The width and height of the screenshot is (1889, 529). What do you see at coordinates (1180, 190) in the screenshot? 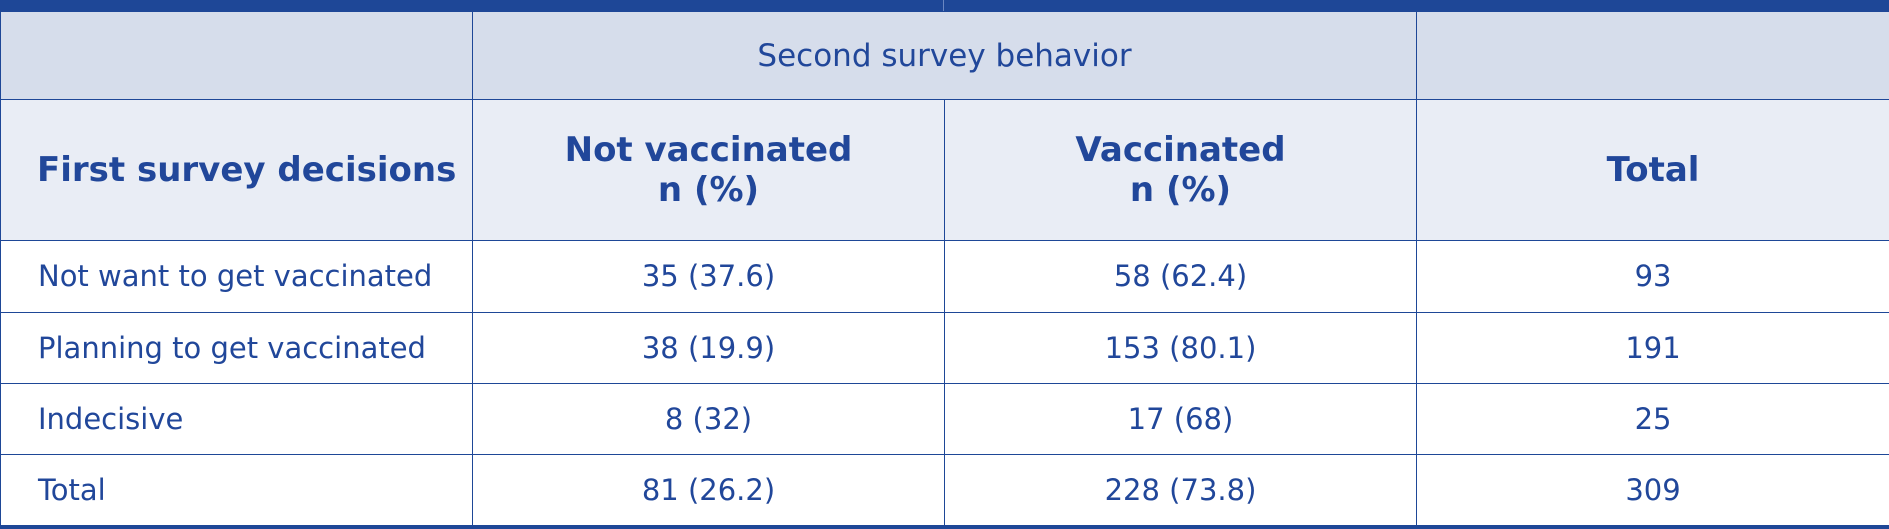
I see `column-header-vaccinated-unit: n (%)` at bounding box center [1180, 190].